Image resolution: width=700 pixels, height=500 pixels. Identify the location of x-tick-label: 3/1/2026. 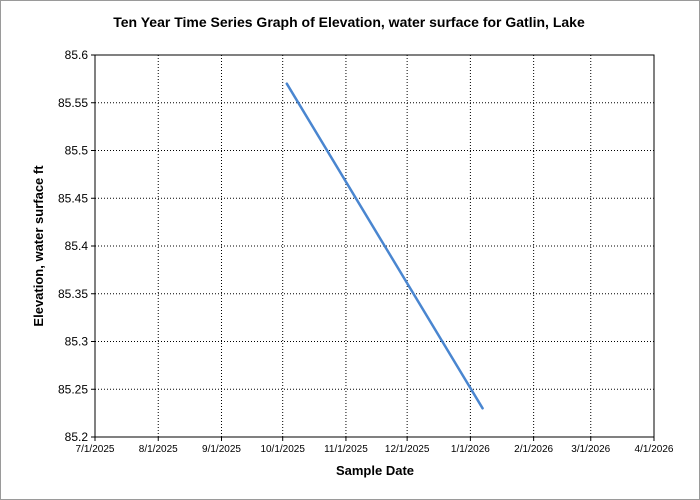
(590, 449).